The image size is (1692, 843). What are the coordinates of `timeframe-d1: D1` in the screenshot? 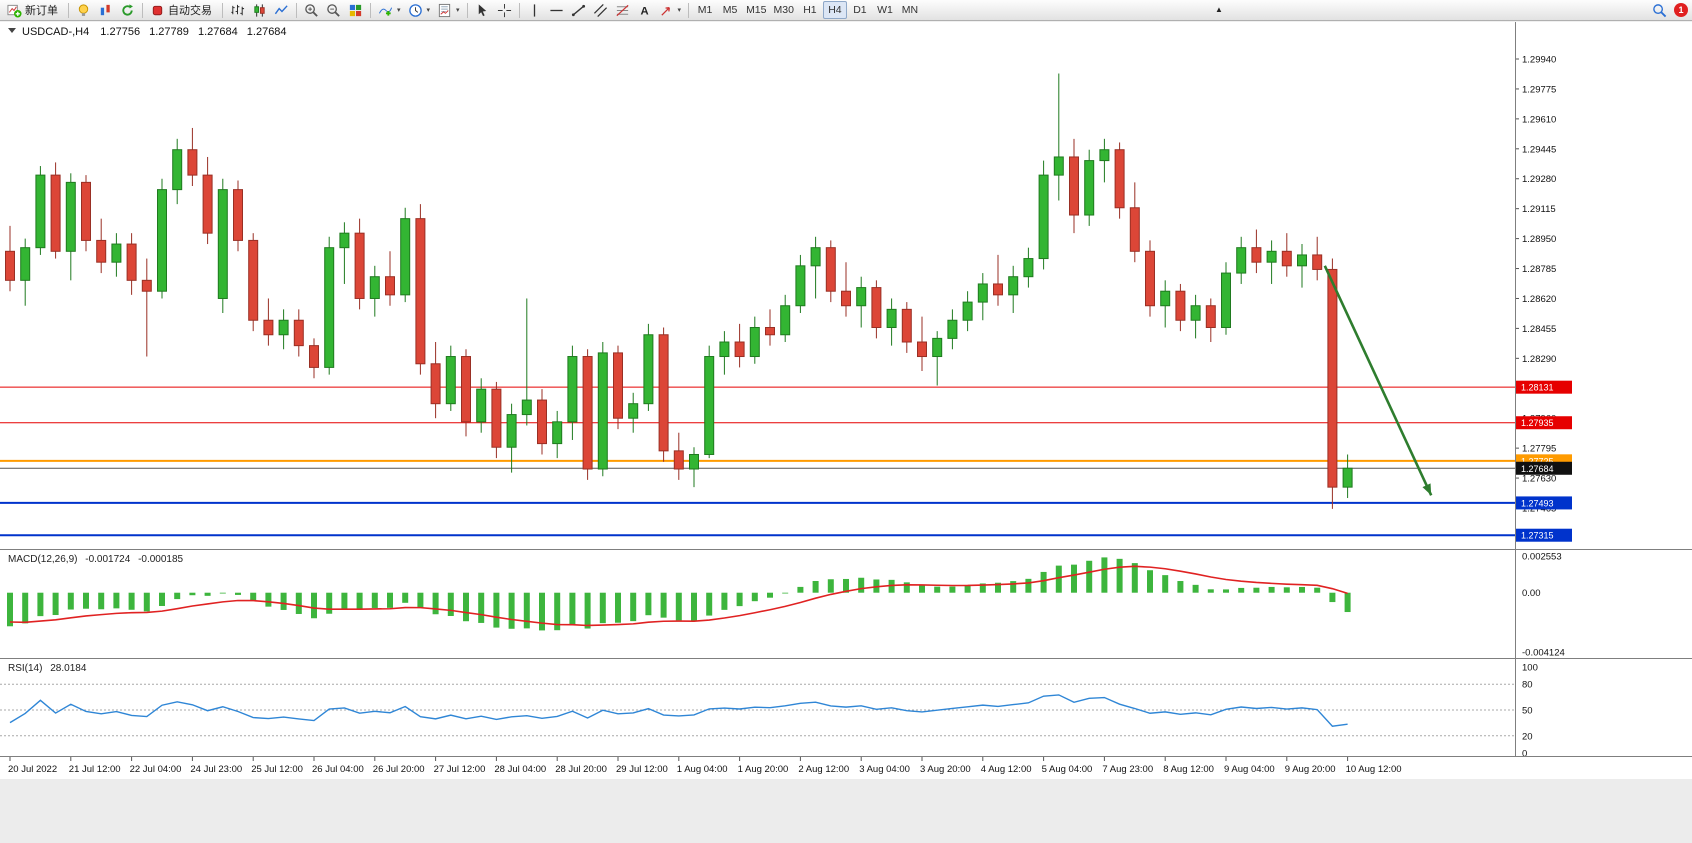 It's located at (860, 10).